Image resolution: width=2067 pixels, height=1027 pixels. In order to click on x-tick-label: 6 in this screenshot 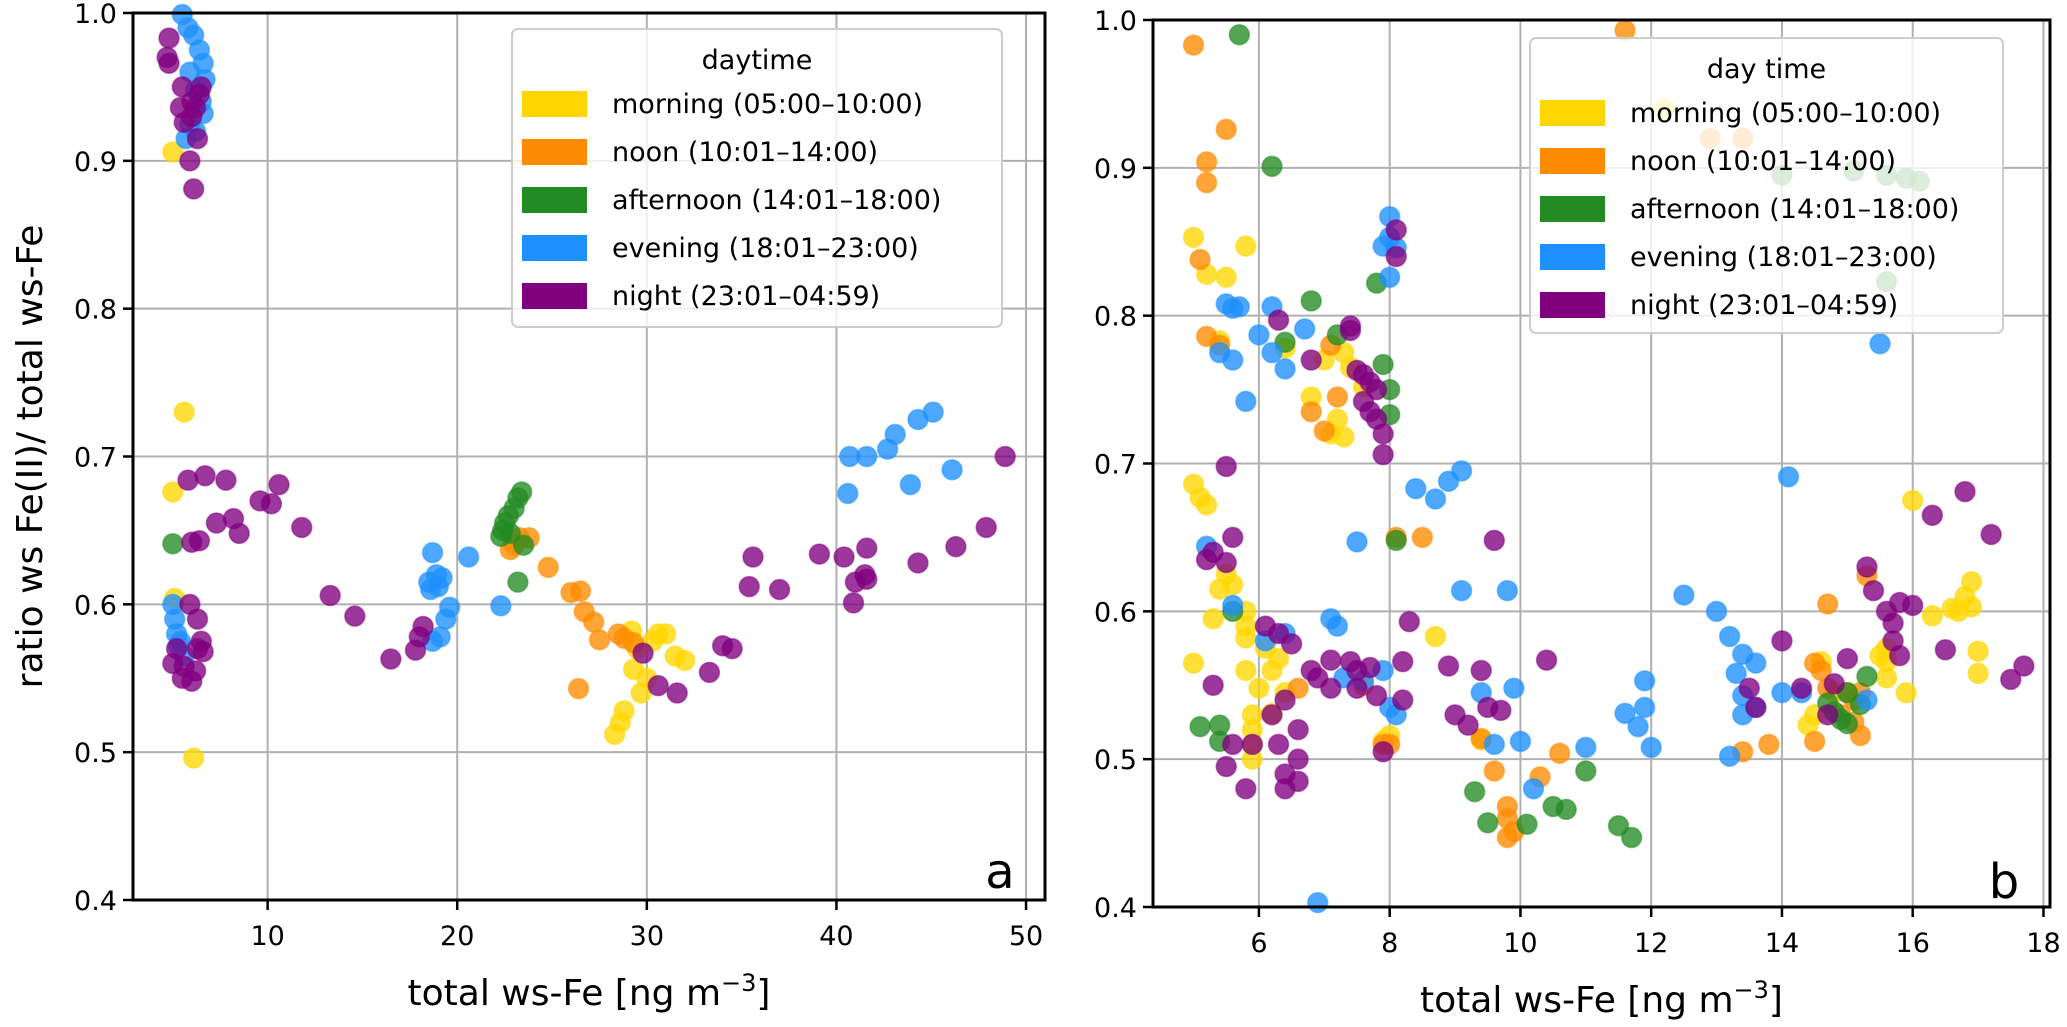, I will do `click(1258, 943)`.